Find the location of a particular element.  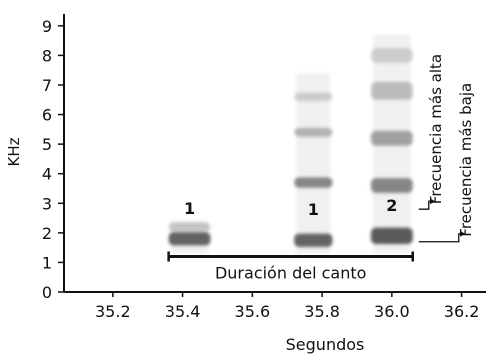

y-tick-label: 1 is located at coordinates (47, 262).